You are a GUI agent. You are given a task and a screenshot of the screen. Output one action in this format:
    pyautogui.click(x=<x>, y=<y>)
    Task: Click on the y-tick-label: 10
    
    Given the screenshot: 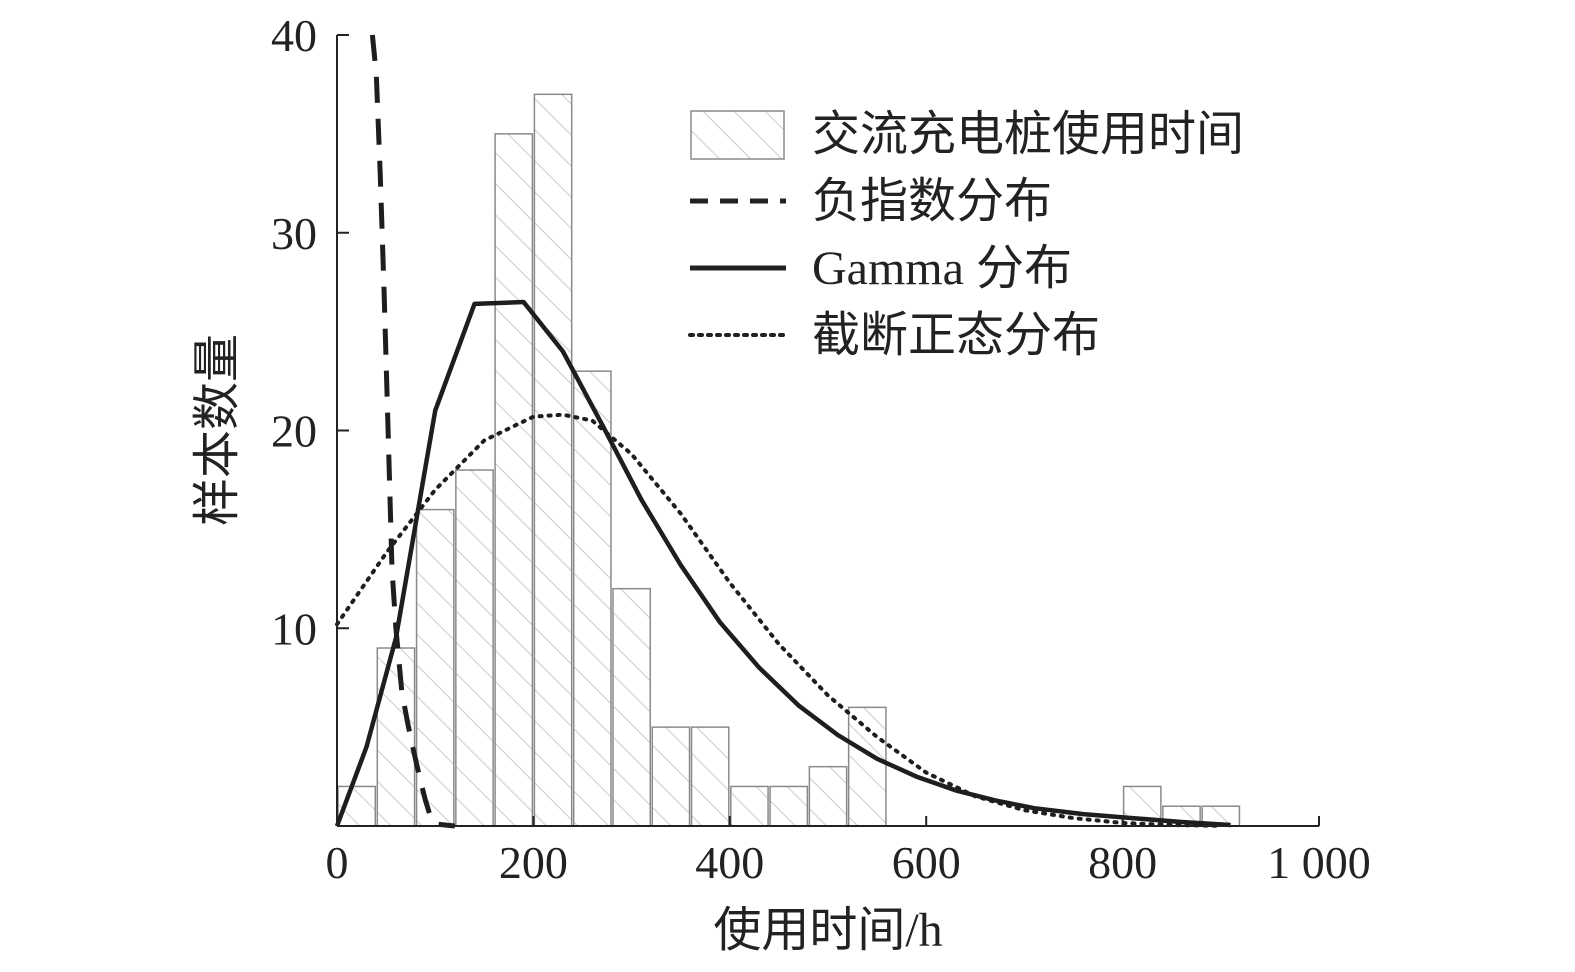 What is the action you would take?
    pyautogui.click(x=294, y=628)
    